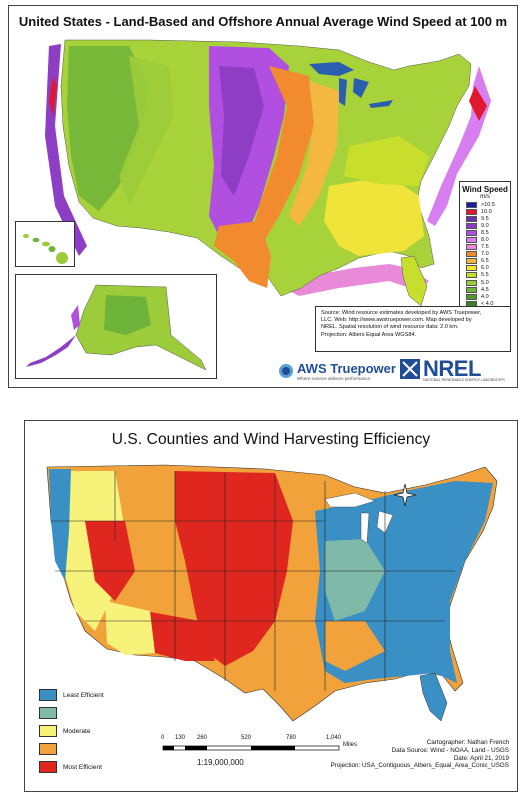 The image size is (526, 800). Describe the element at coordinates (130, 628) in the screenshot. I see `southwest-moderate` at that location.